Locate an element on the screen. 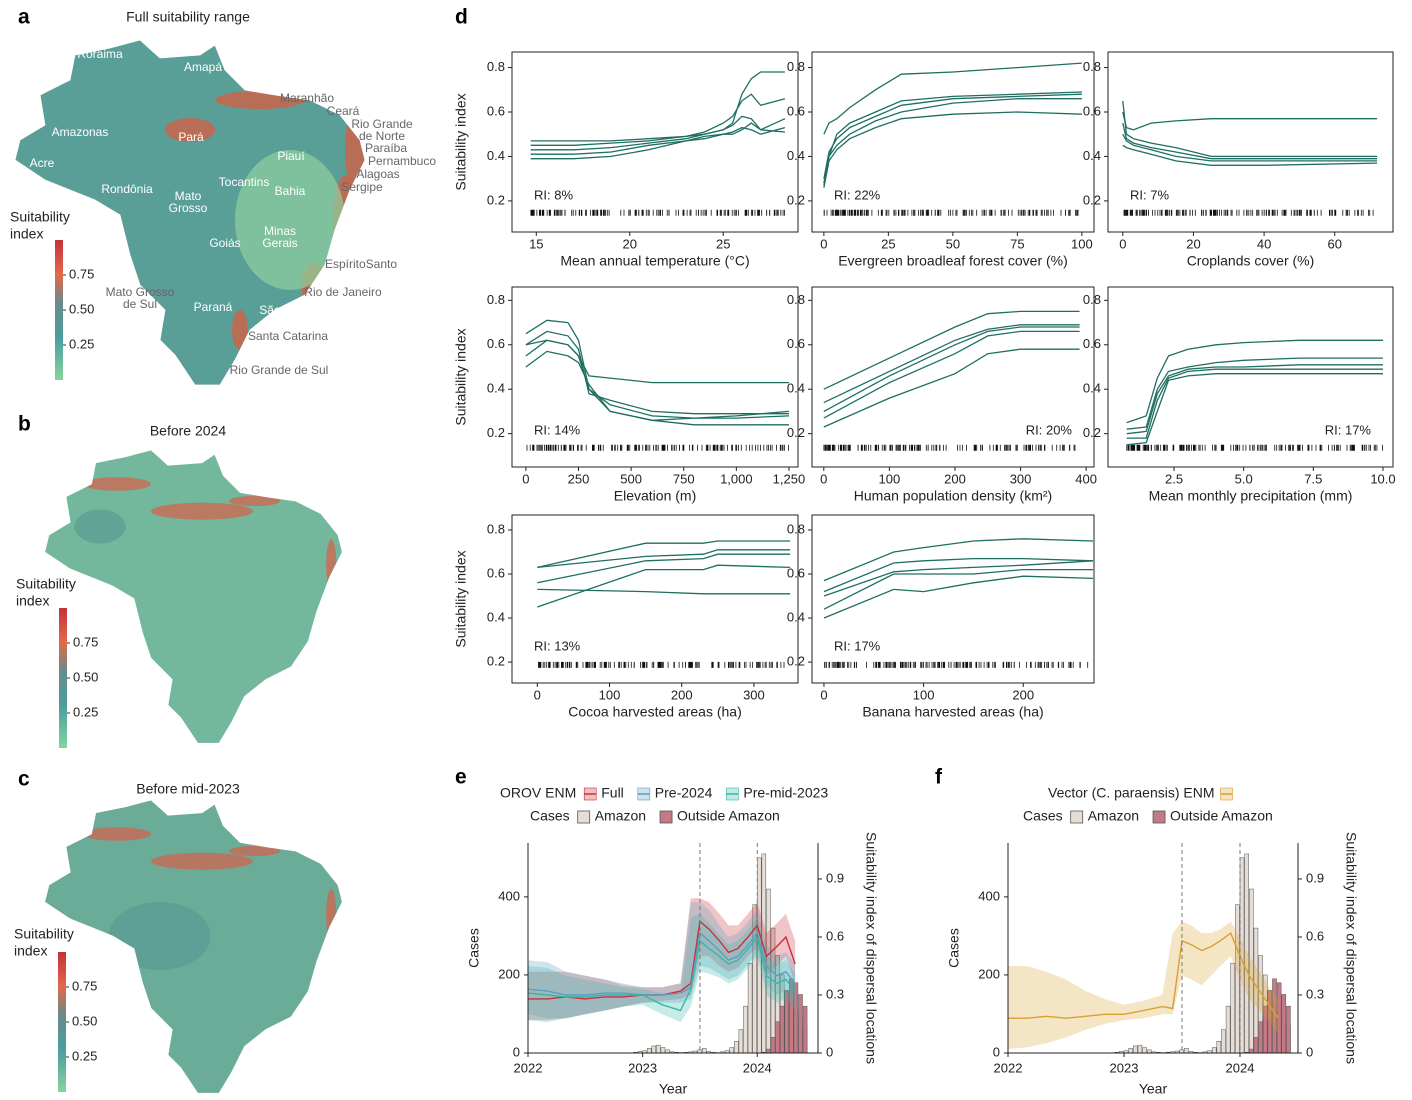 This screenshot has width=1412, height=1100. x-tick-label: 250 is located at coordinates (579, 478).